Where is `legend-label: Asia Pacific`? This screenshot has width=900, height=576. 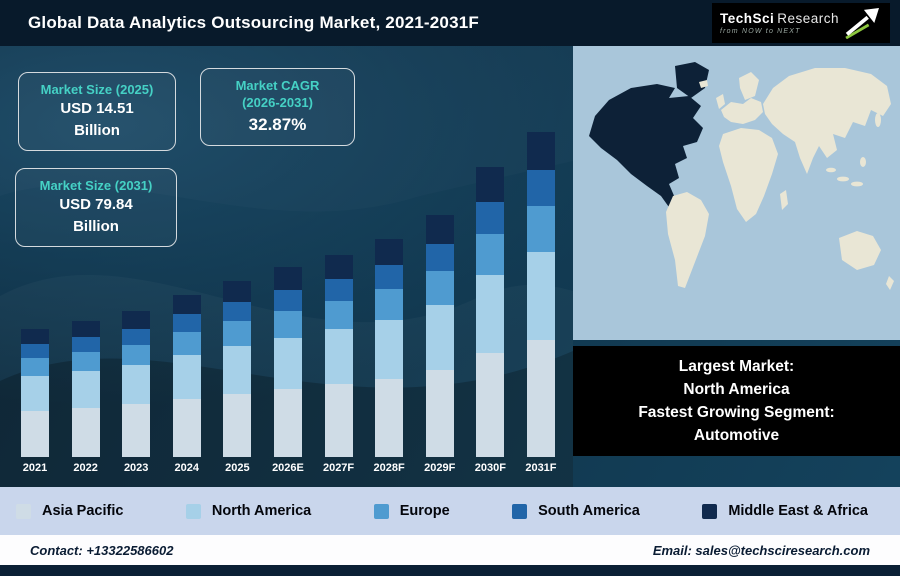 legend-label: Asia Pacific is located at coordinates (83, 511).